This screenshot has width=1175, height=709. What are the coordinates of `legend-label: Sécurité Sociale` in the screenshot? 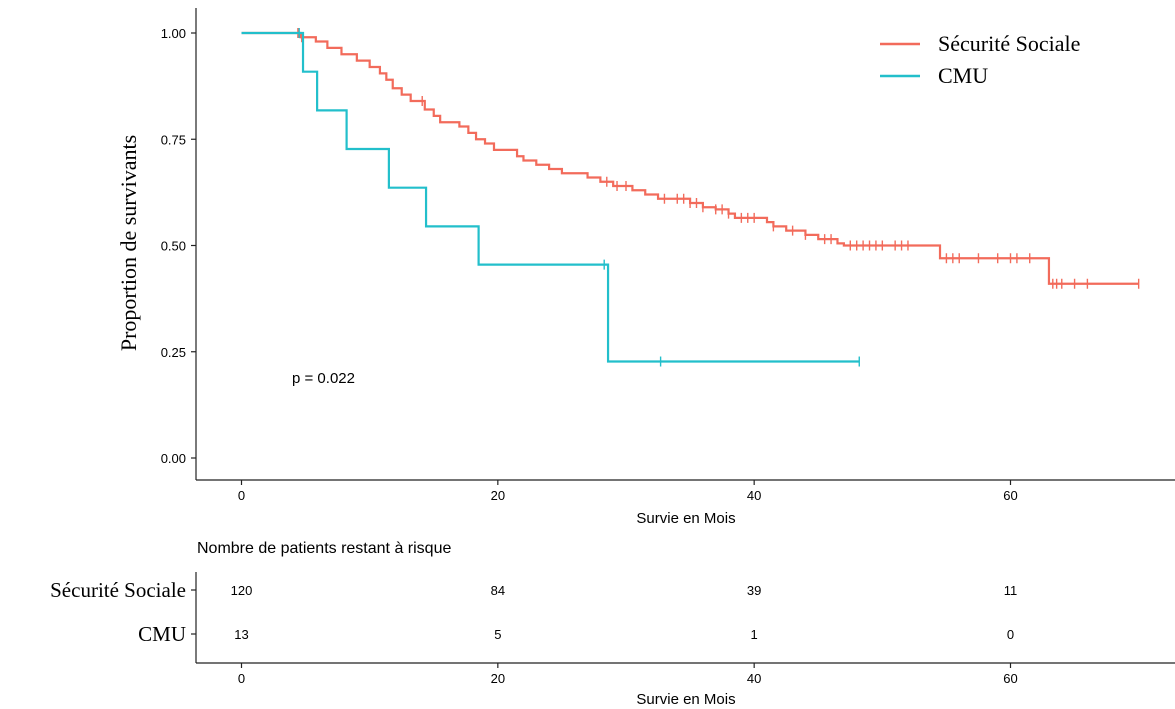 It's located at (1009, 43).